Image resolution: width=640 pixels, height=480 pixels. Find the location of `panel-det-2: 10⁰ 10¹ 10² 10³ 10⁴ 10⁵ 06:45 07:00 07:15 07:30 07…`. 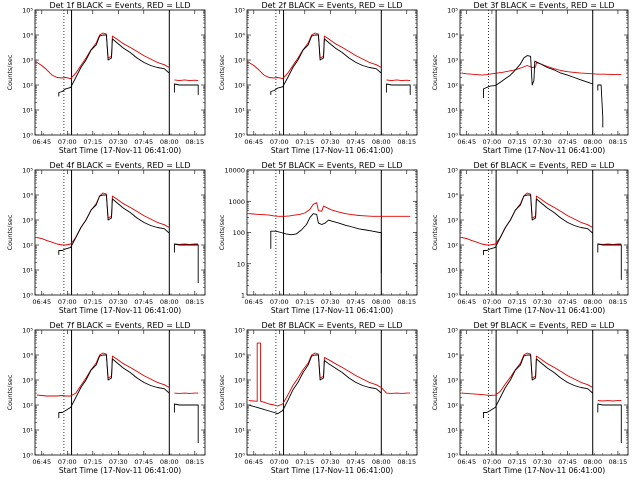

panel-det-2: 10⁰ 10¹ 10² 10³ 10⁴ 10⁵ 06:45 07:00 07:15 07:30 07… is located at coordinates (318, 78).